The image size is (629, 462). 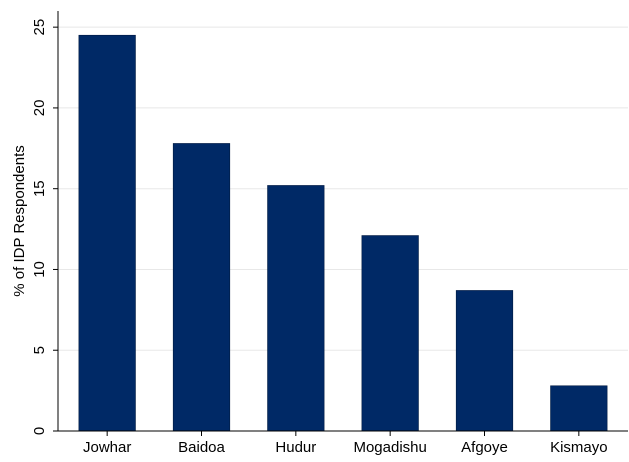 I want to click on y-tick-label-20: 20, so click(x=39, y=108).